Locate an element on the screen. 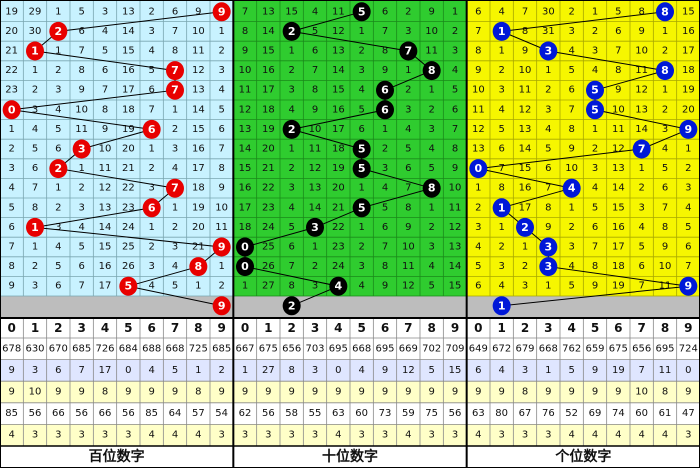 This screenshot has width=700, height=472. stat-value: 684 is located at coordinates (128, 348).